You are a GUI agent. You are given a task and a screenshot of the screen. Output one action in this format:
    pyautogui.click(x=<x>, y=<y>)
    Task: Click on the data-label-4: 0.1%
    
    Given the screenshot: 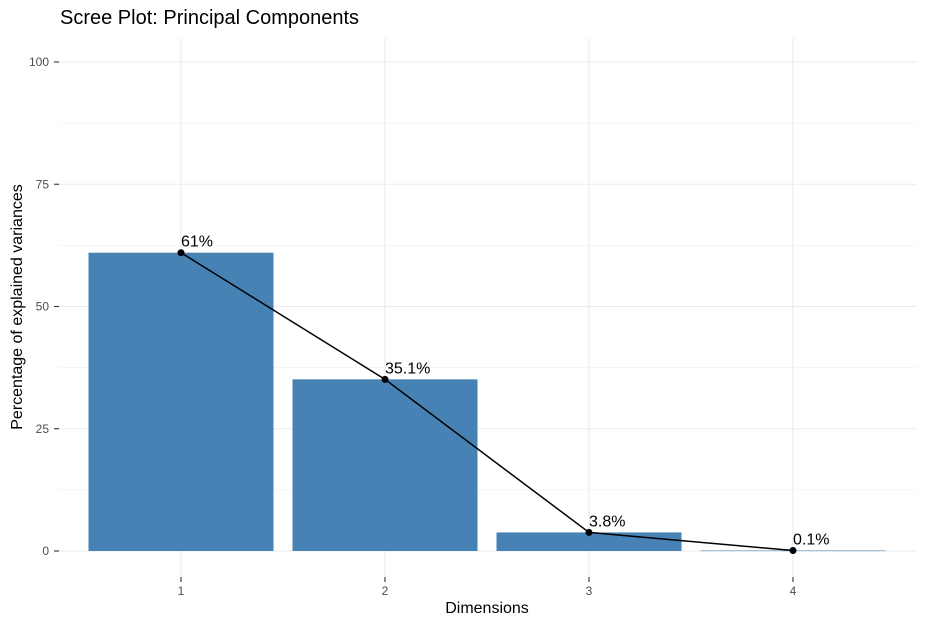 What is the action you would take?
    pyautogui.click(x=811, y=540)
    